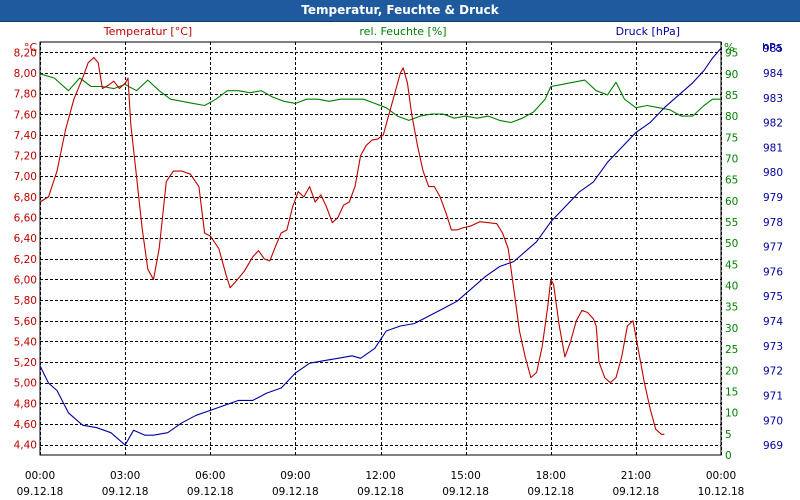 This screenshot has width=800, height=500. What do you see at coordinates (380, 98) in the screenshot?
I see `humidity-line` at bounding box center [380, 98].